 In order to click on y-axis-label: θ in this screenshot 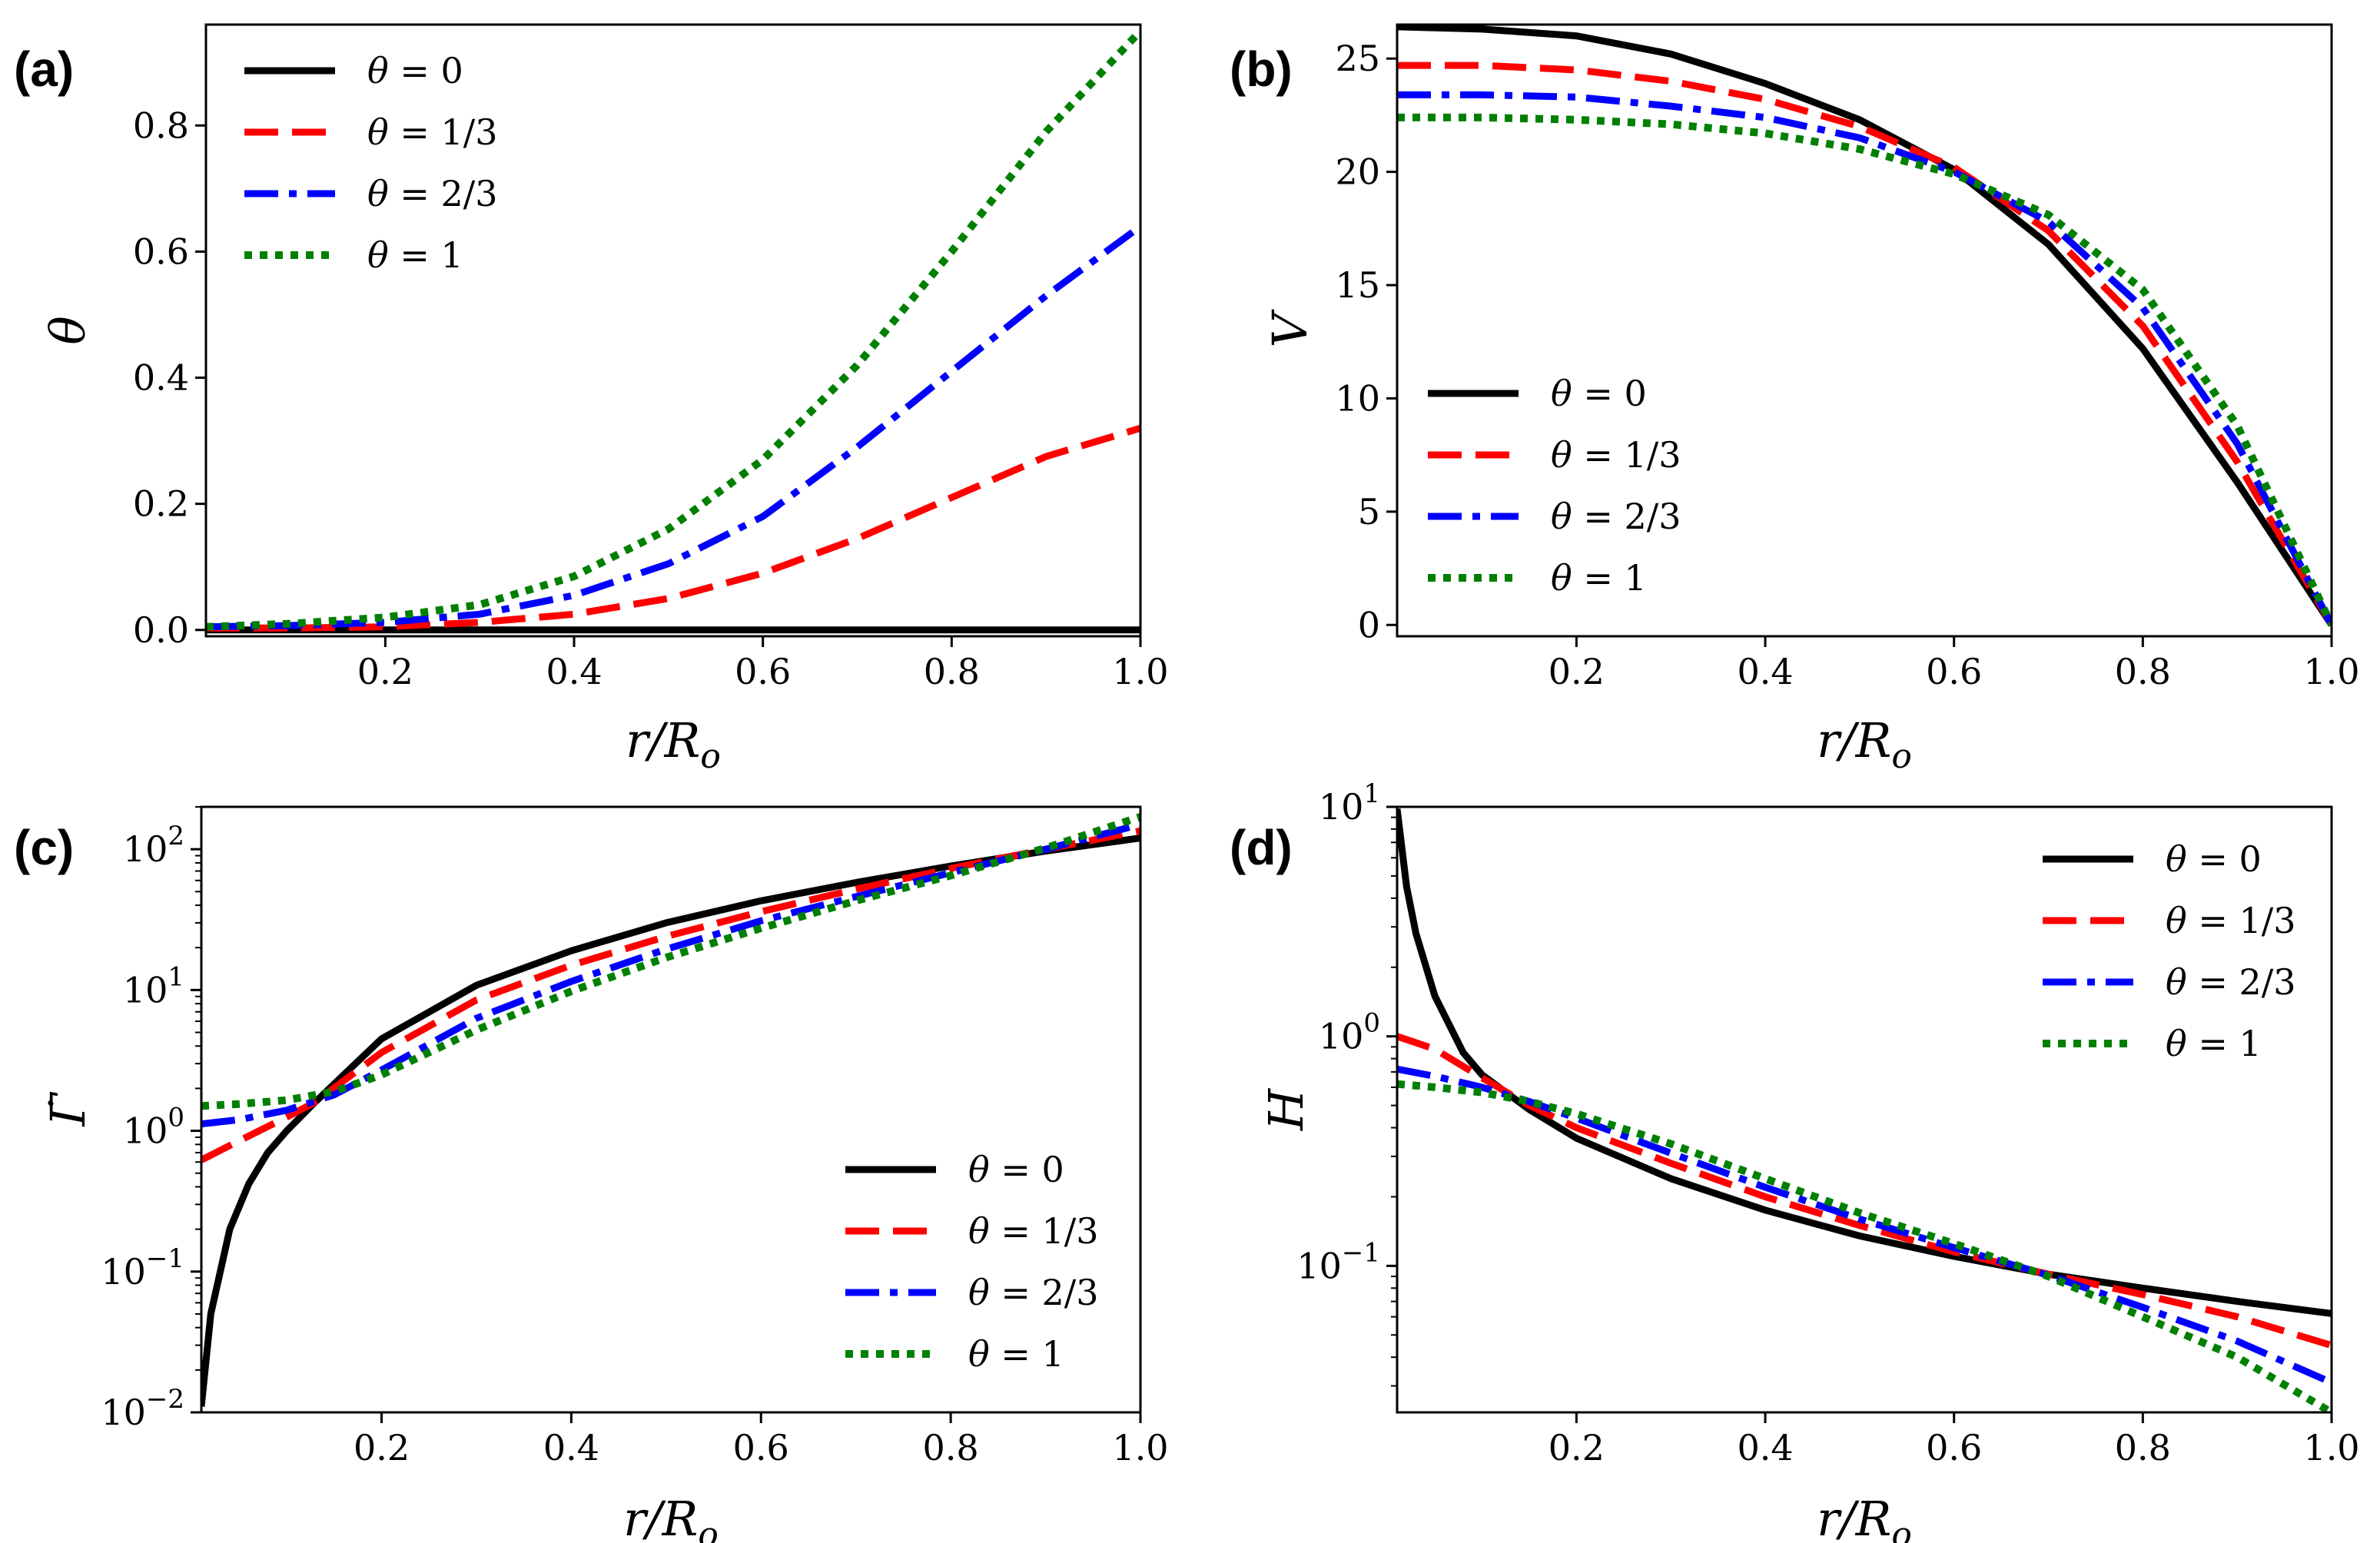, I will do `click(68, 330)`.